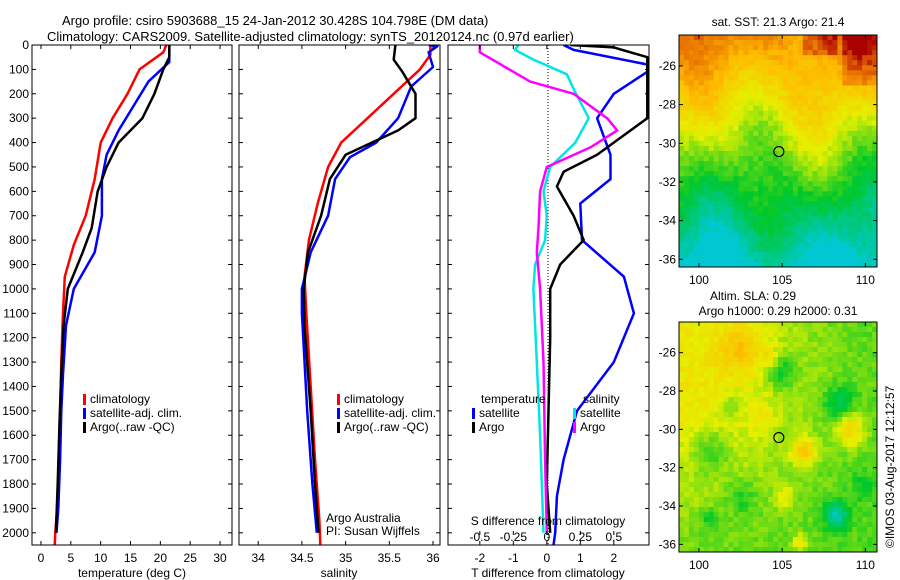  Describe the element at coordinates (479, 537) in the screenshot. I see `s-tick-label: -0.5` at that location.